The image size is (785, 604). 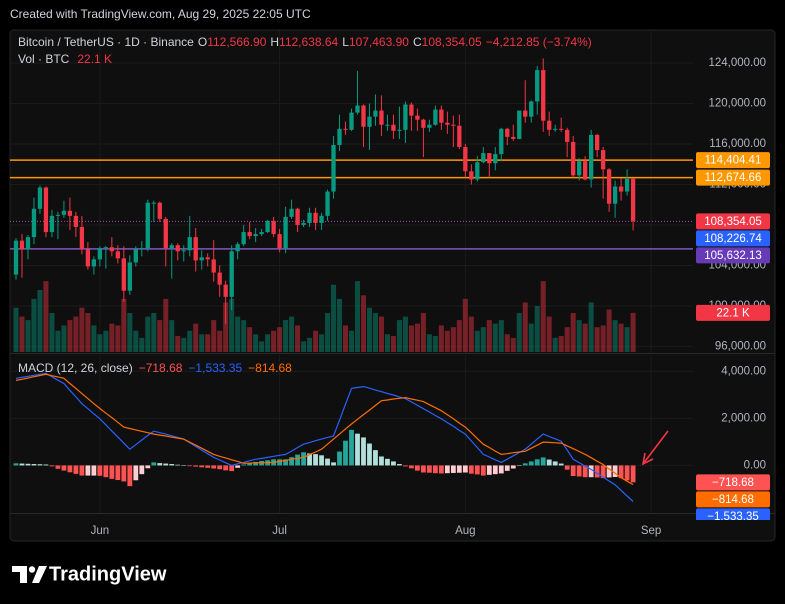 I want to click on signal-line, so click(x=324, y=429).